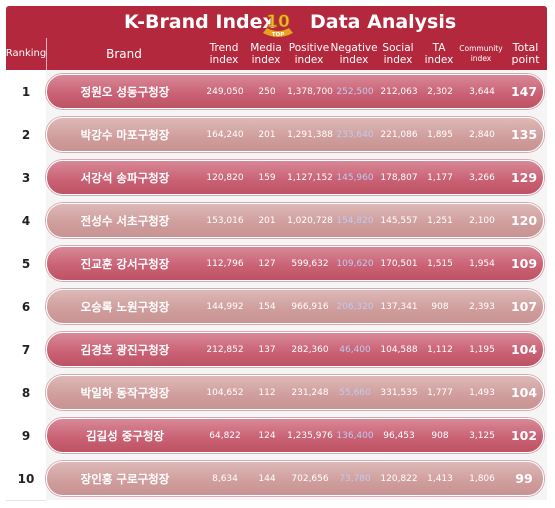 This screenshot has height=508, width=555. What do you see at coordinates (524, 306) in the screenshot?
I see `cell-total-point: 107` at bounding box center [524, 306].